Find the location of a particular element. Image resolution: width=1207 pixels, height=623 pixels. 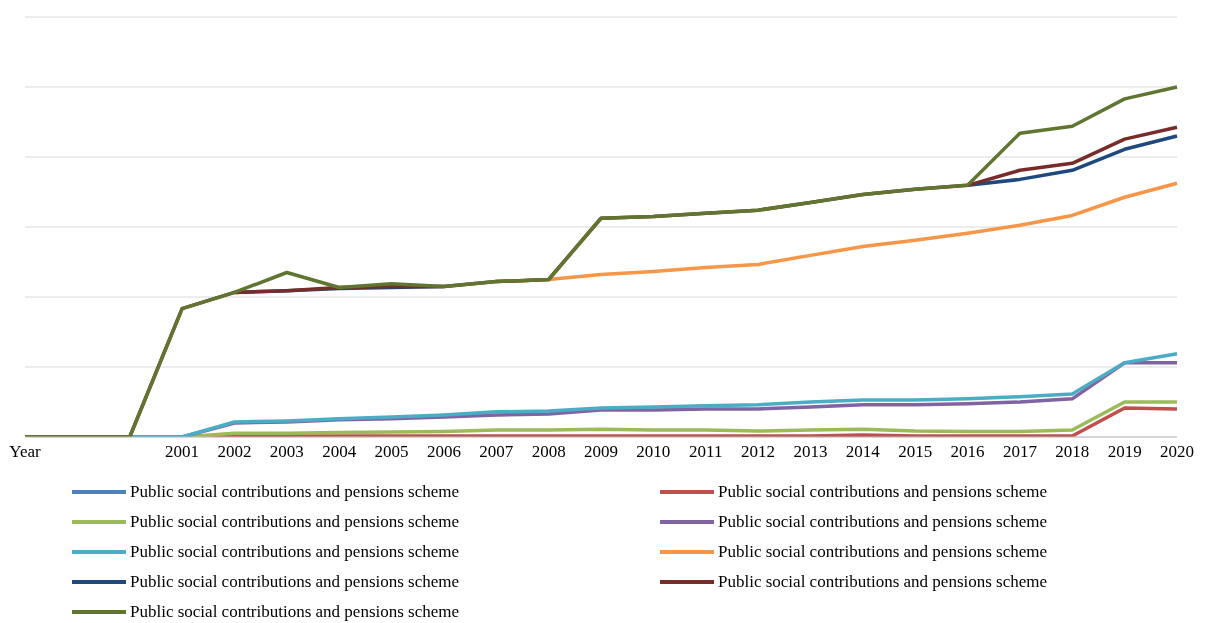

x-tick-label: 2017 is located at coordinates (1020, 452).